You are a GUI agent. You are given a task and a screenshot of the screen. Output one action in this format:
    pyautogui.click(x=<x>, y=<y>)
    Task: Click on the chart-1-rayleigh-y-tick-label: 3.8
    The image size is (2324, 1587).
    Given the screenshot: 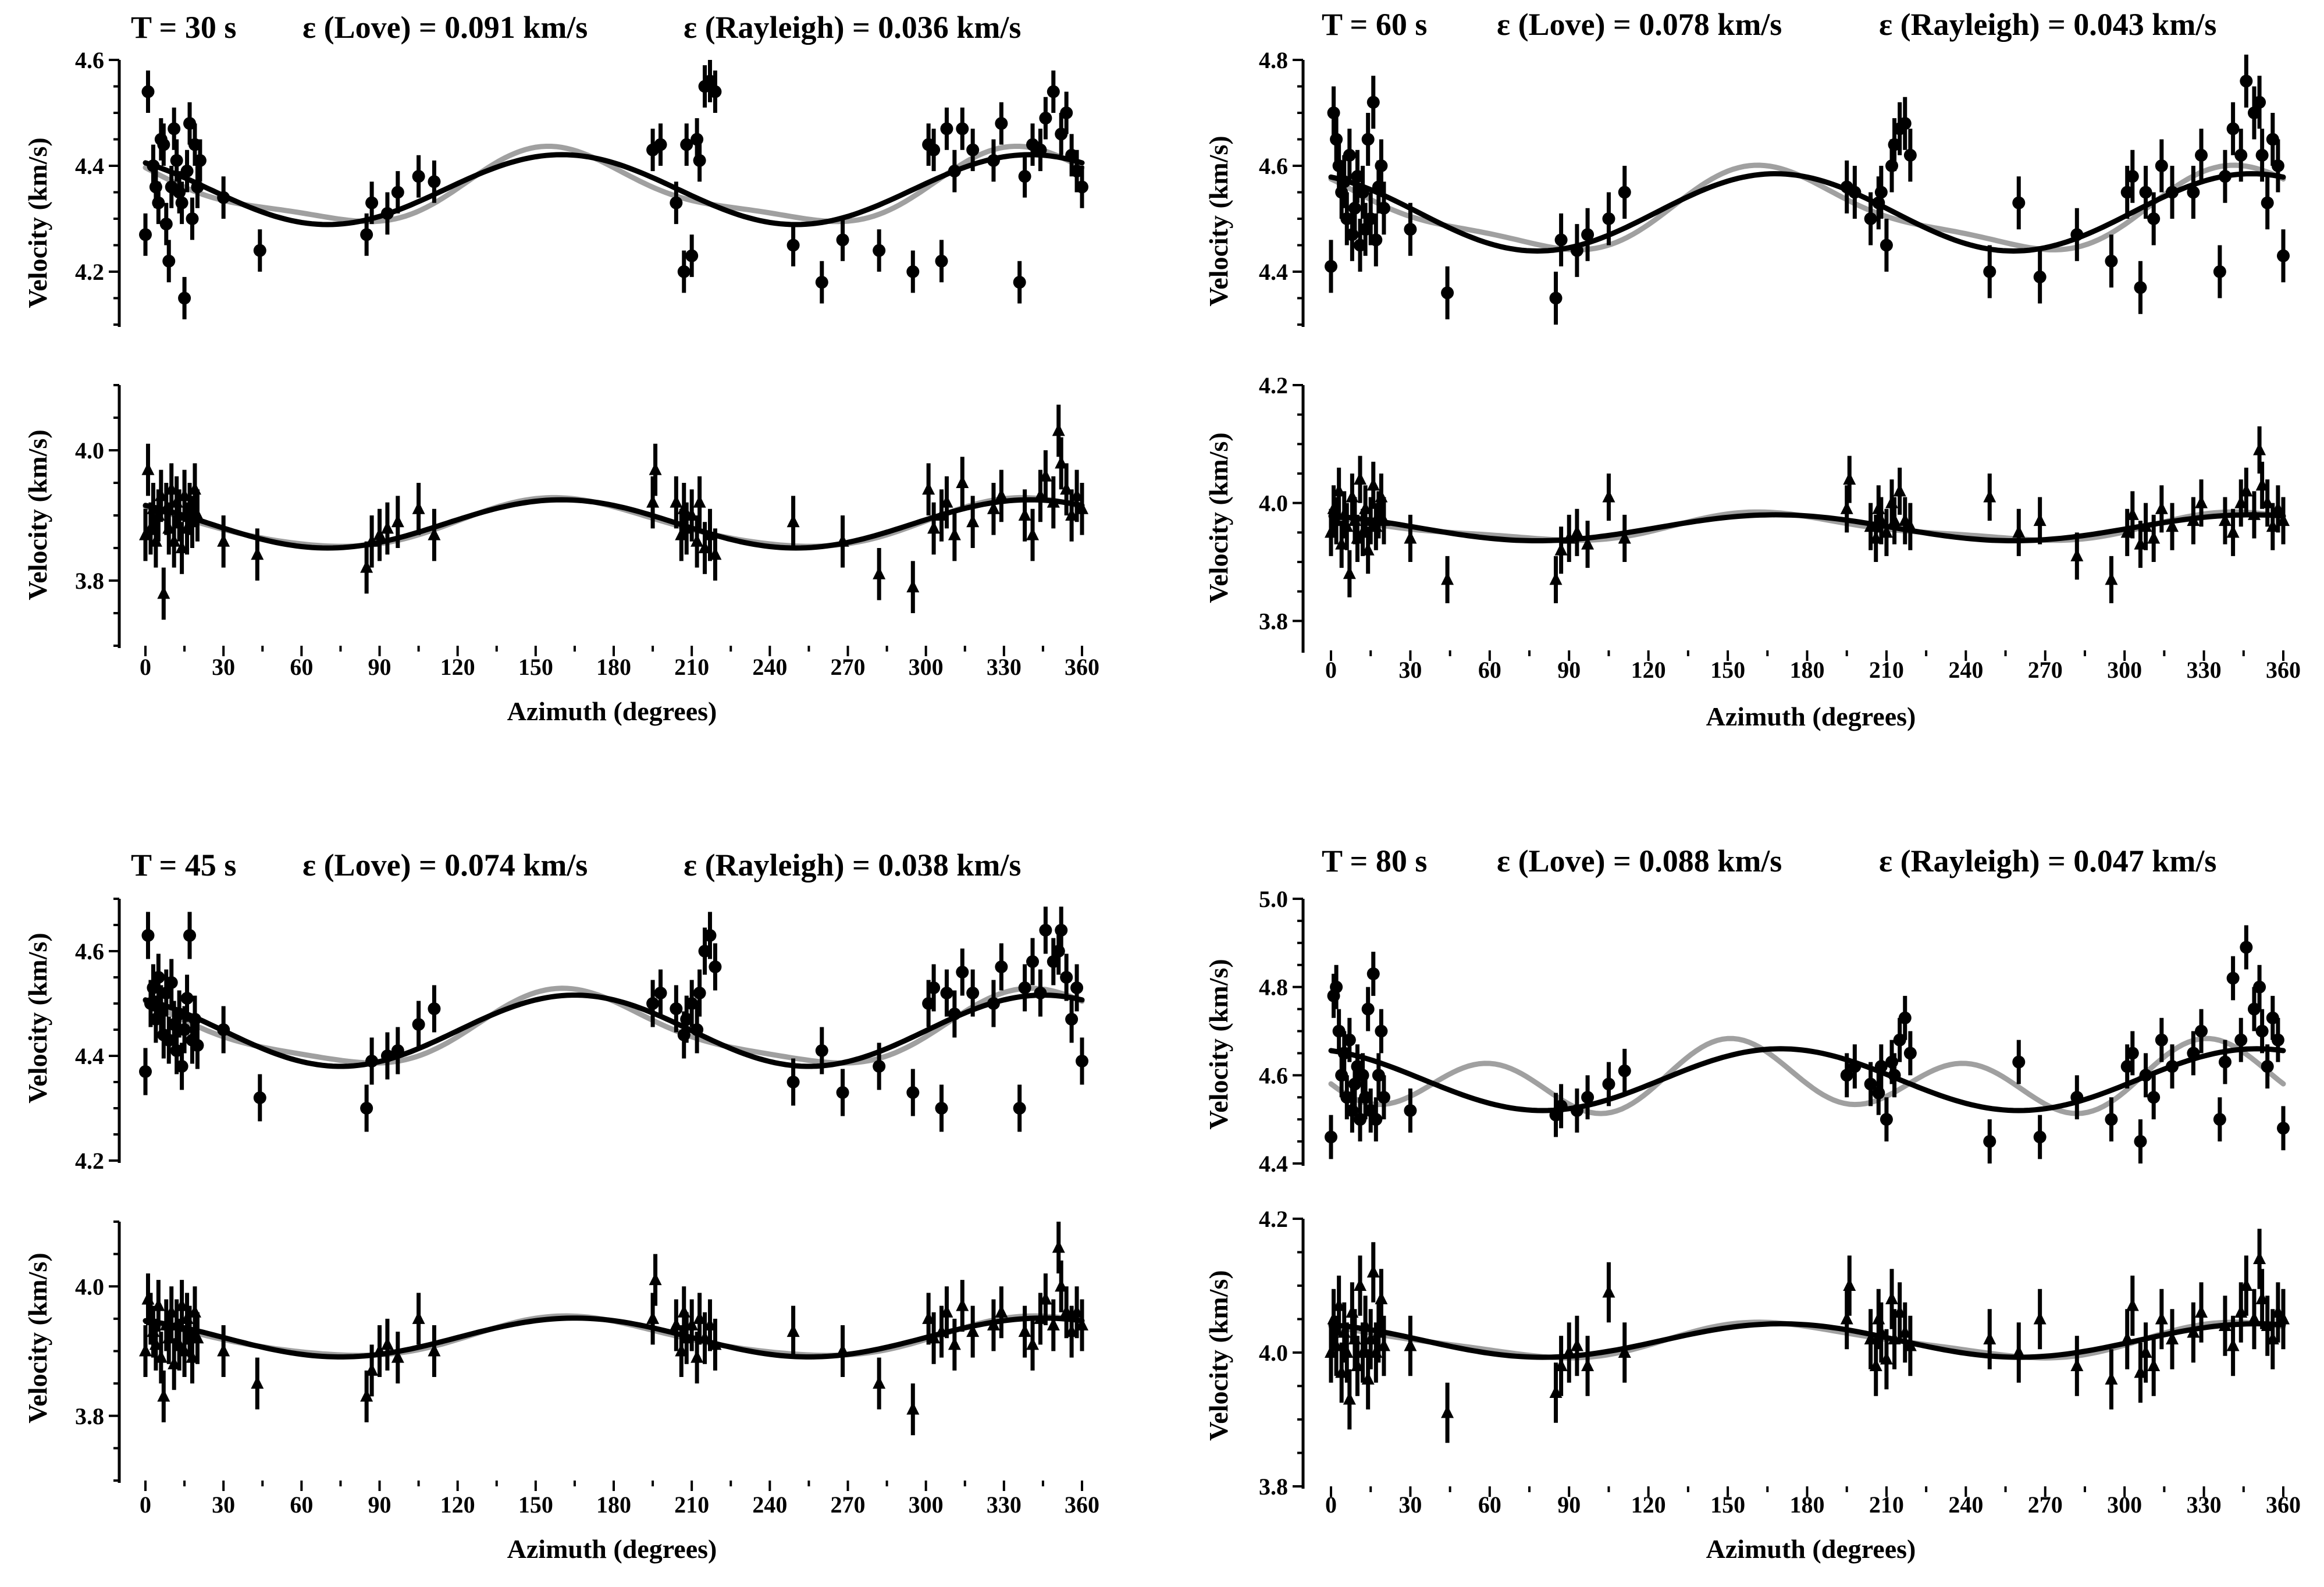 What is the action you would take?
    pyautogui.click(x=1273, y=621)
    